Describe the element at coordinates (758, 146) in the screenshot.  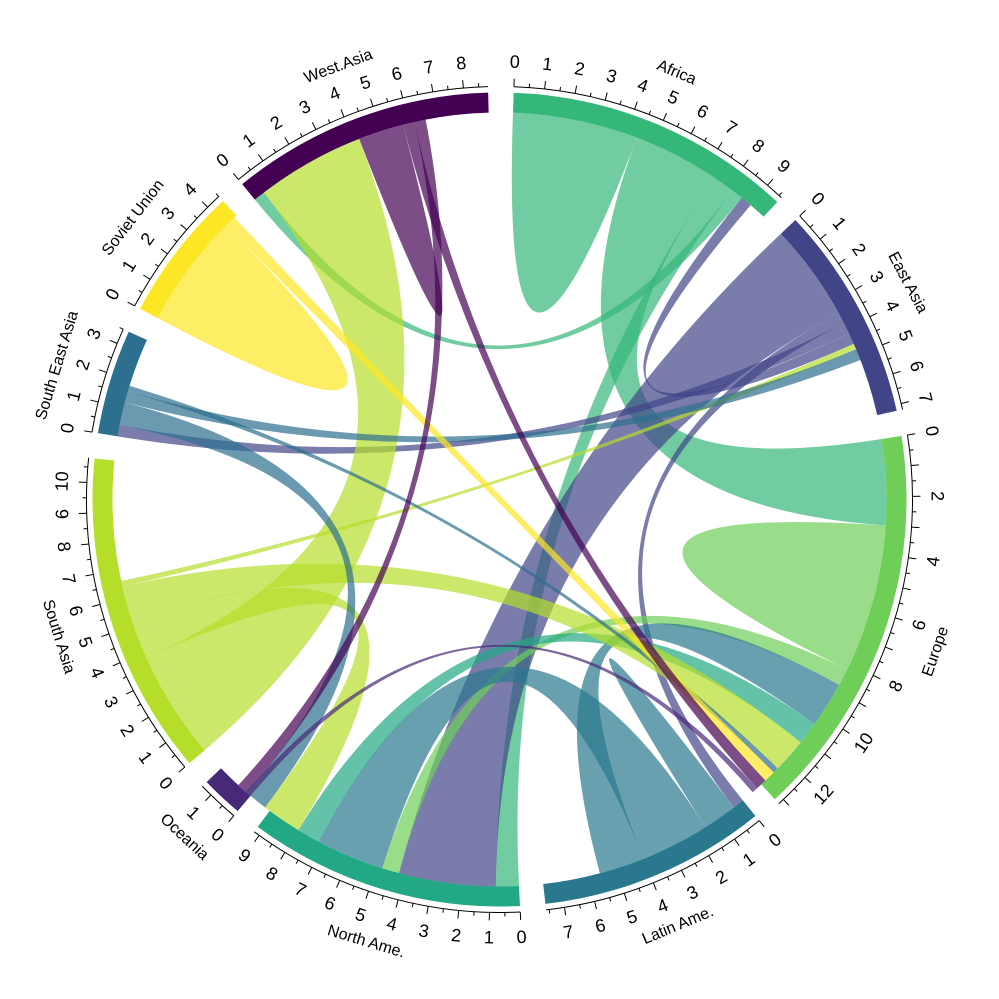
I see `tick-label: 8` at that location.